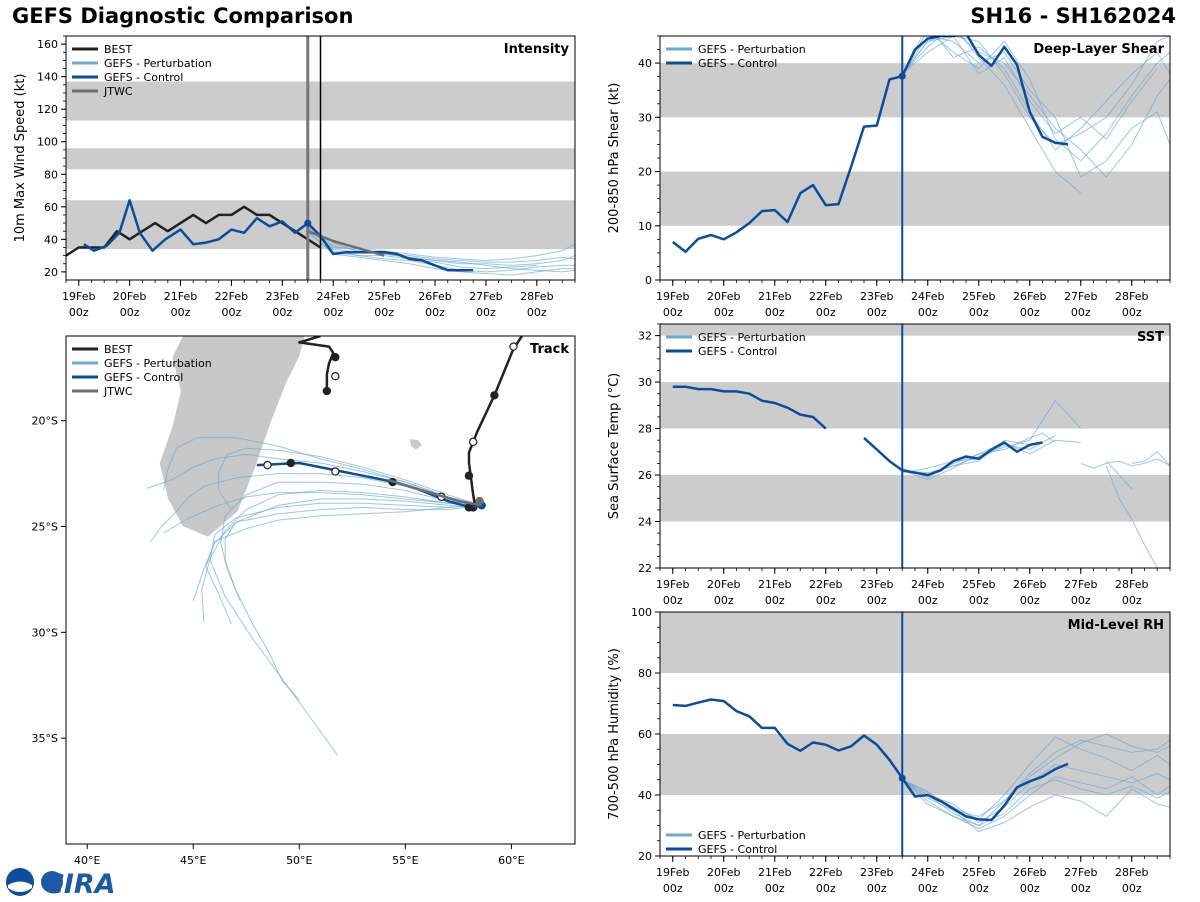 The height and width of the screenshot is (902, 1200). I want to click on series-line-control, so click(749, 407).